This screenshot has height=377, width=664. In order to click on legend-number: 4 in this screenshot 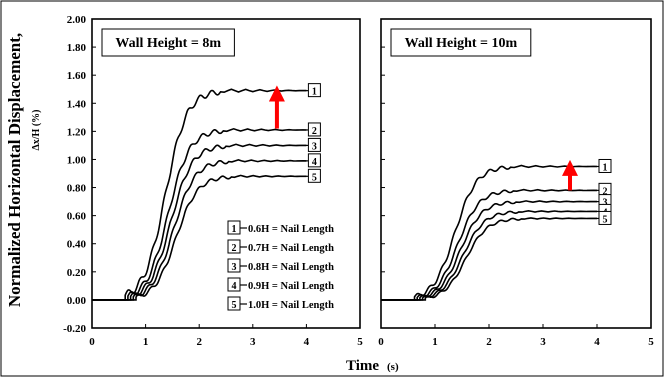, I will do `click(234, 286)`.